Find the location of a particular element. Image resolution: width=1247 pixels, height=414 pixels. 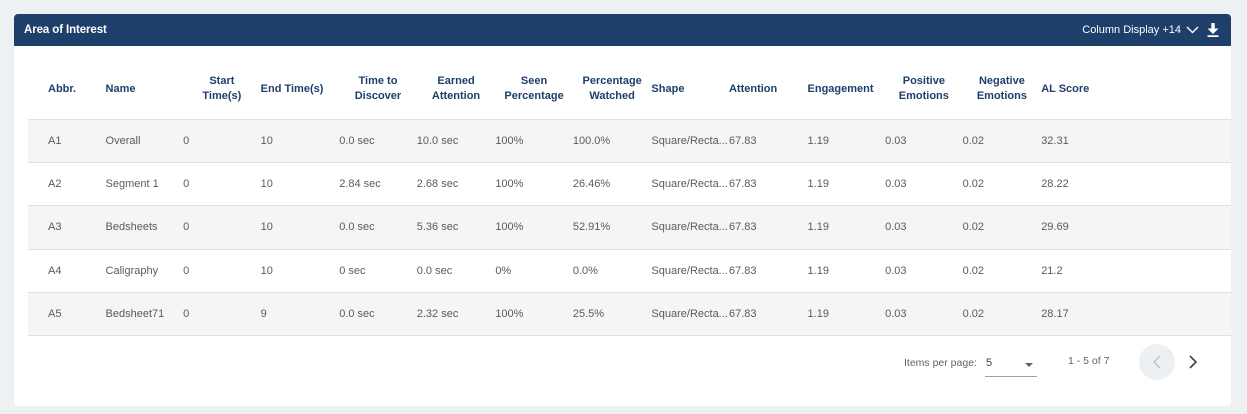

col-header-negative-emotions-label: Negative Emotions is located at coordinates (1001, 89).